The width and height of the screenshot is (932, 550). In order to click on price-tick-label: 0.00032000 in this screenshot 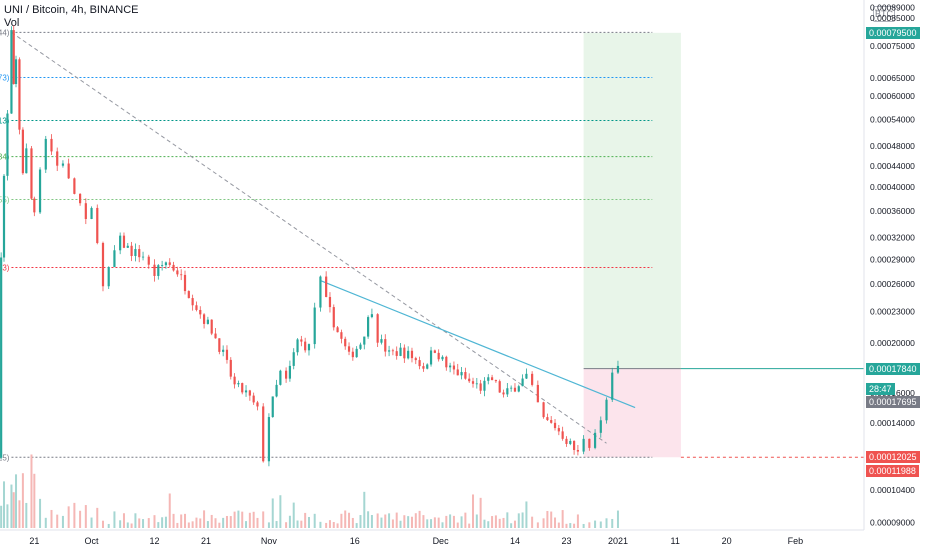, I will do `click(892, 237)`.